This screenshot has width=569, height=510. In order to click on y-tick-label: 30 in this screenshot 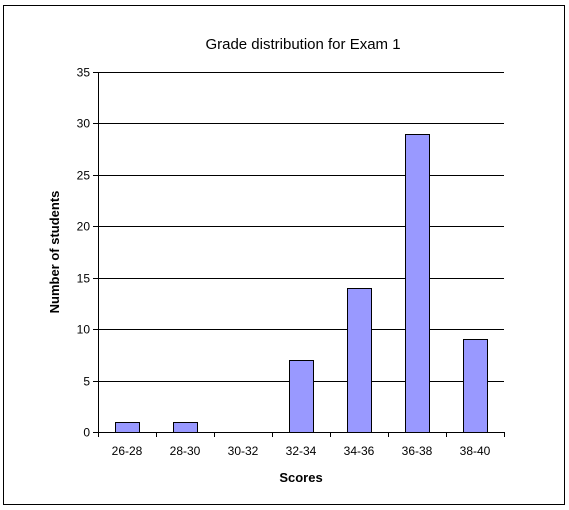, I will do `click(84, 124)`.